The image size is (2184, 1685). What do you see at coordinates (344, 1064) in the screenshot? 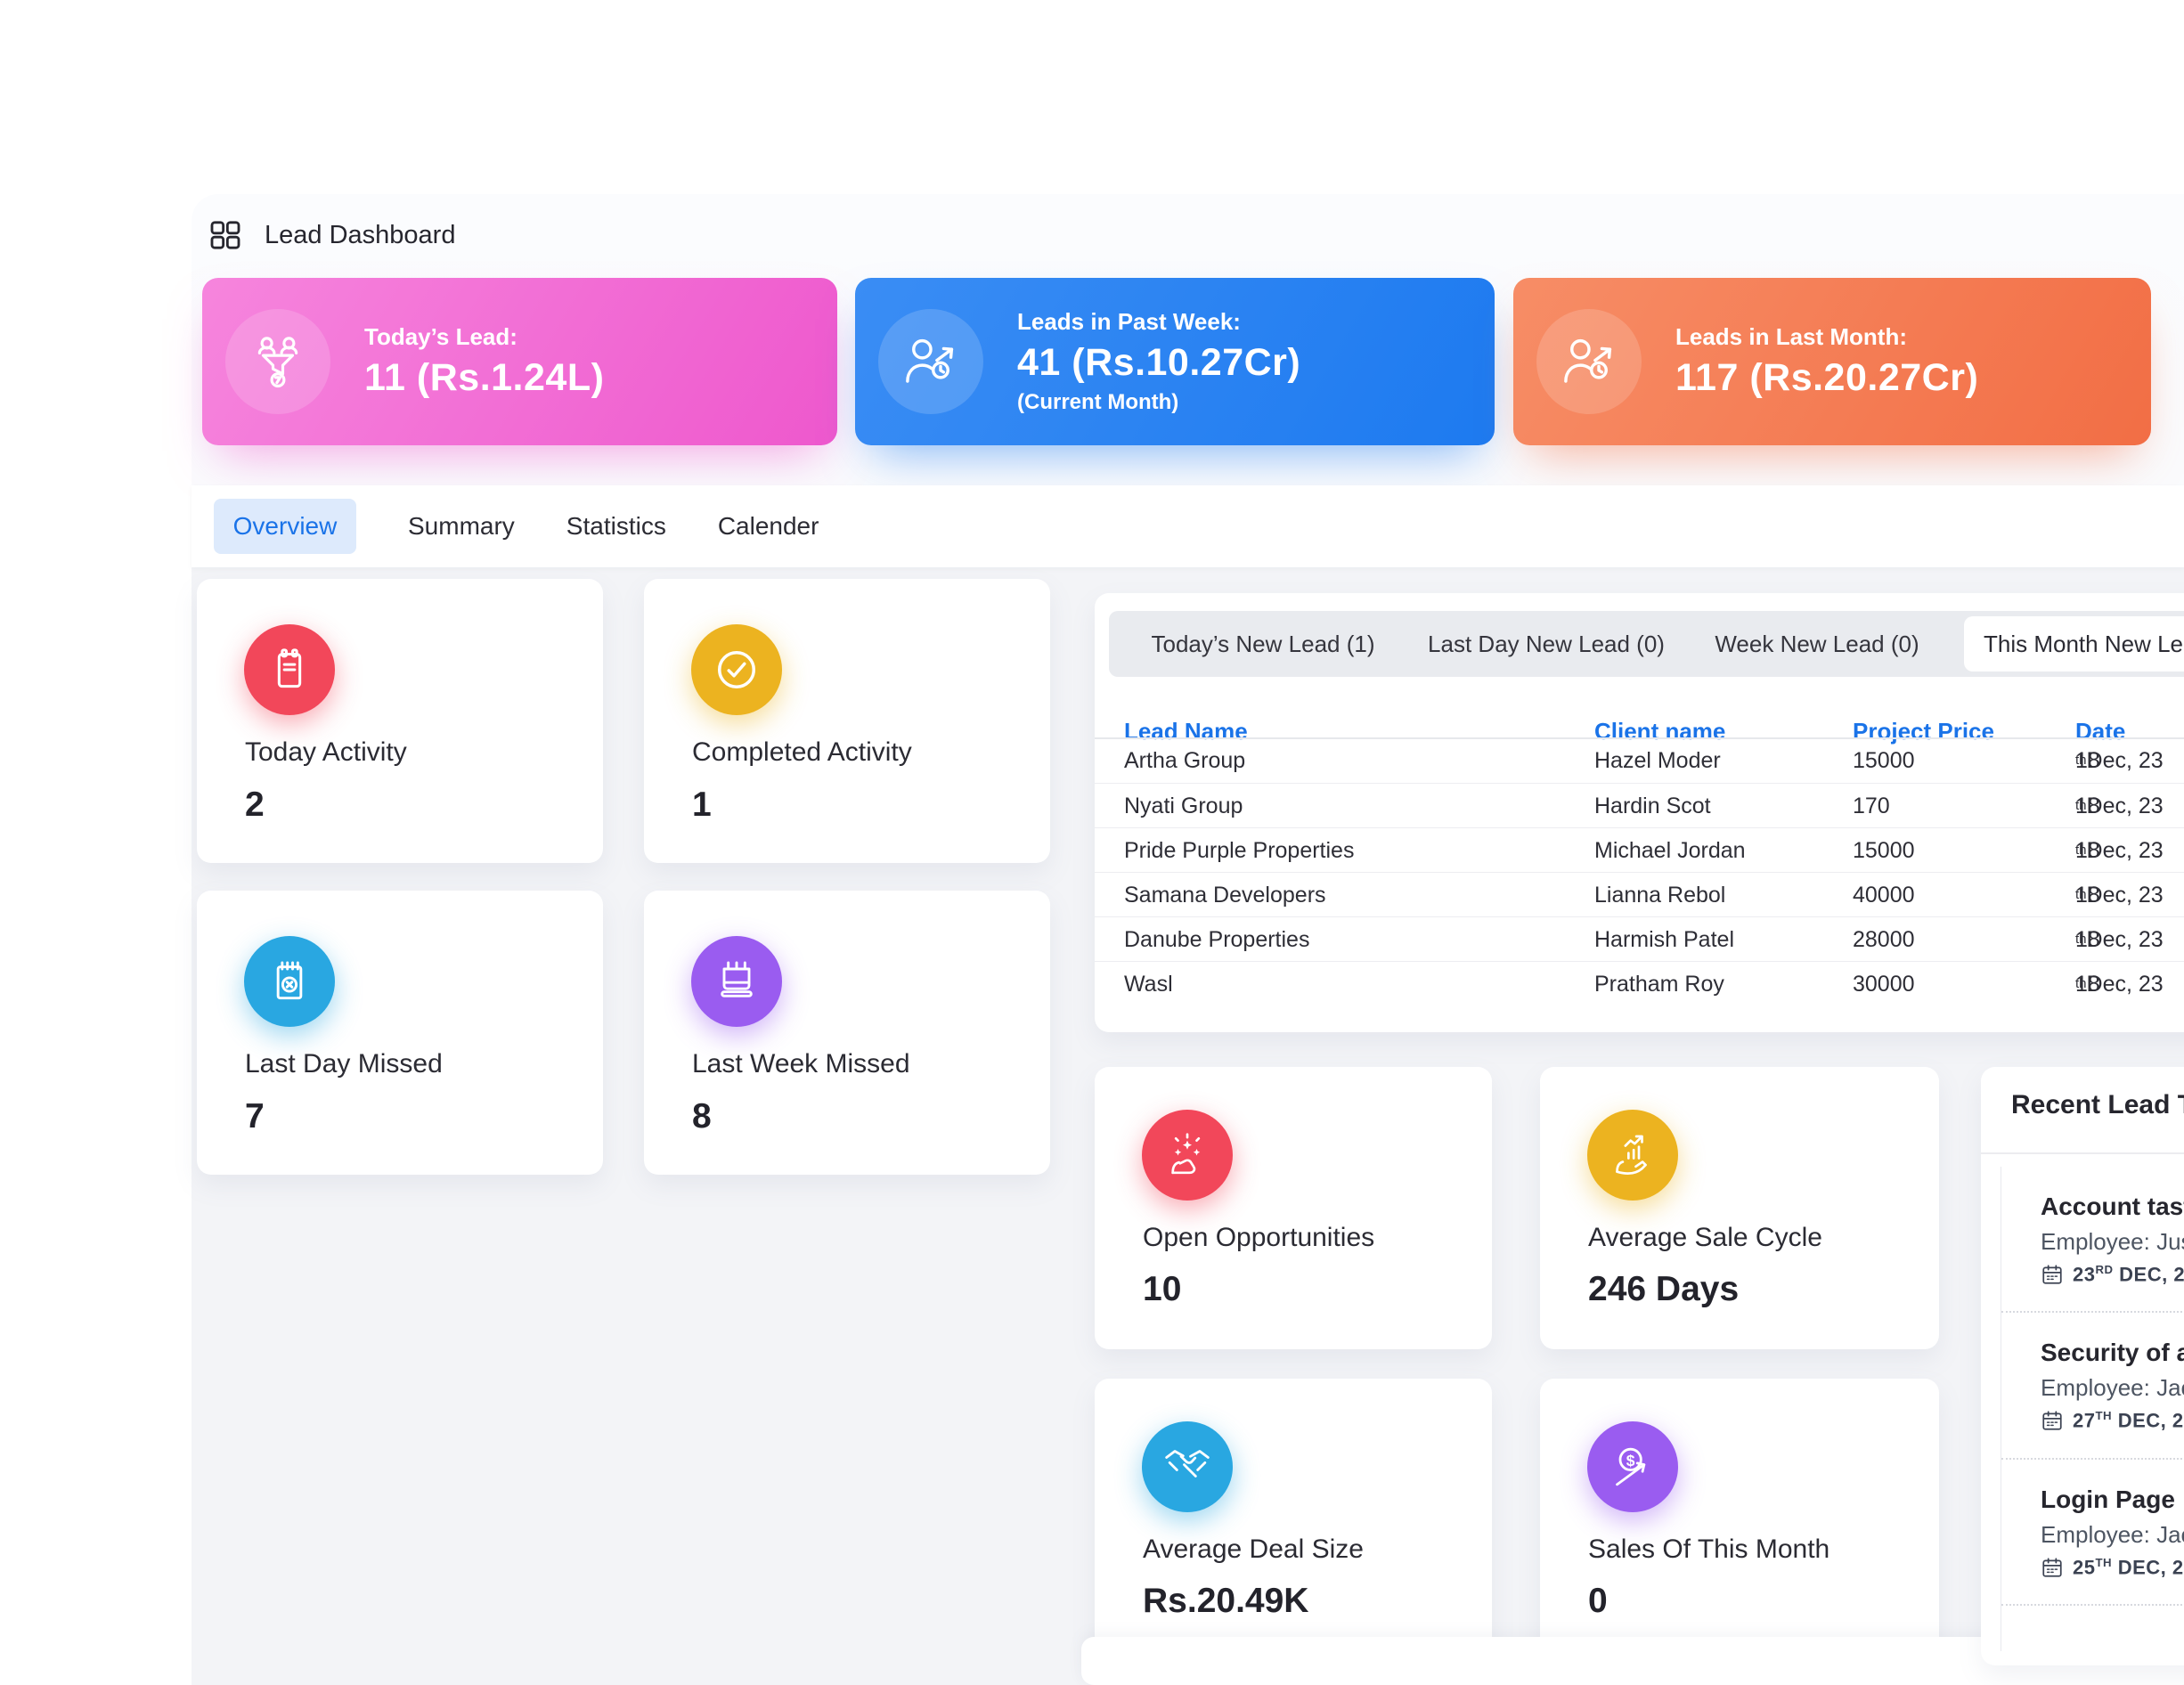
I see `stat-label: Last Day Missed` at bounding box center [344, 1064].